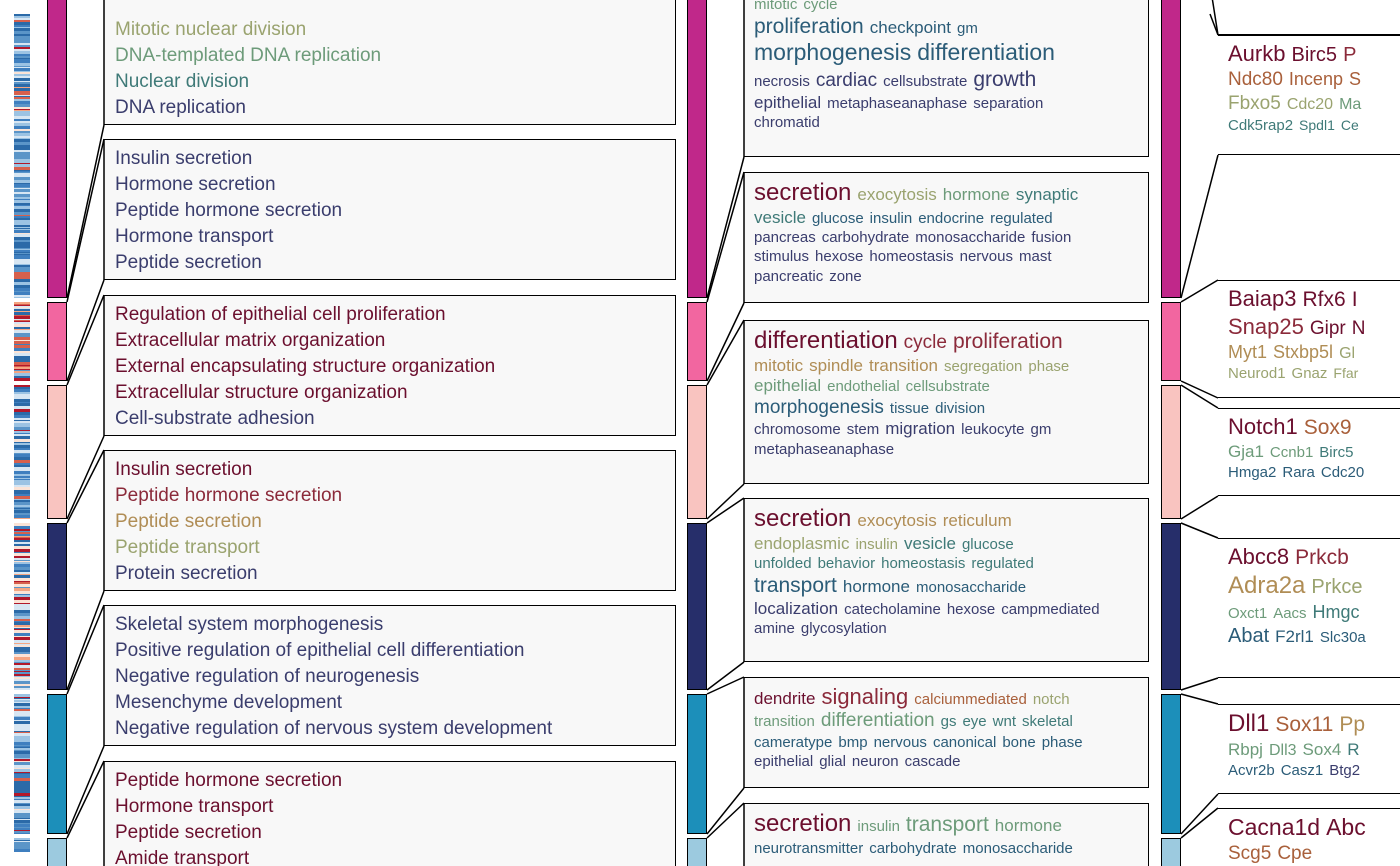  I want to click on keyword: vesicle, so click(929, 543).